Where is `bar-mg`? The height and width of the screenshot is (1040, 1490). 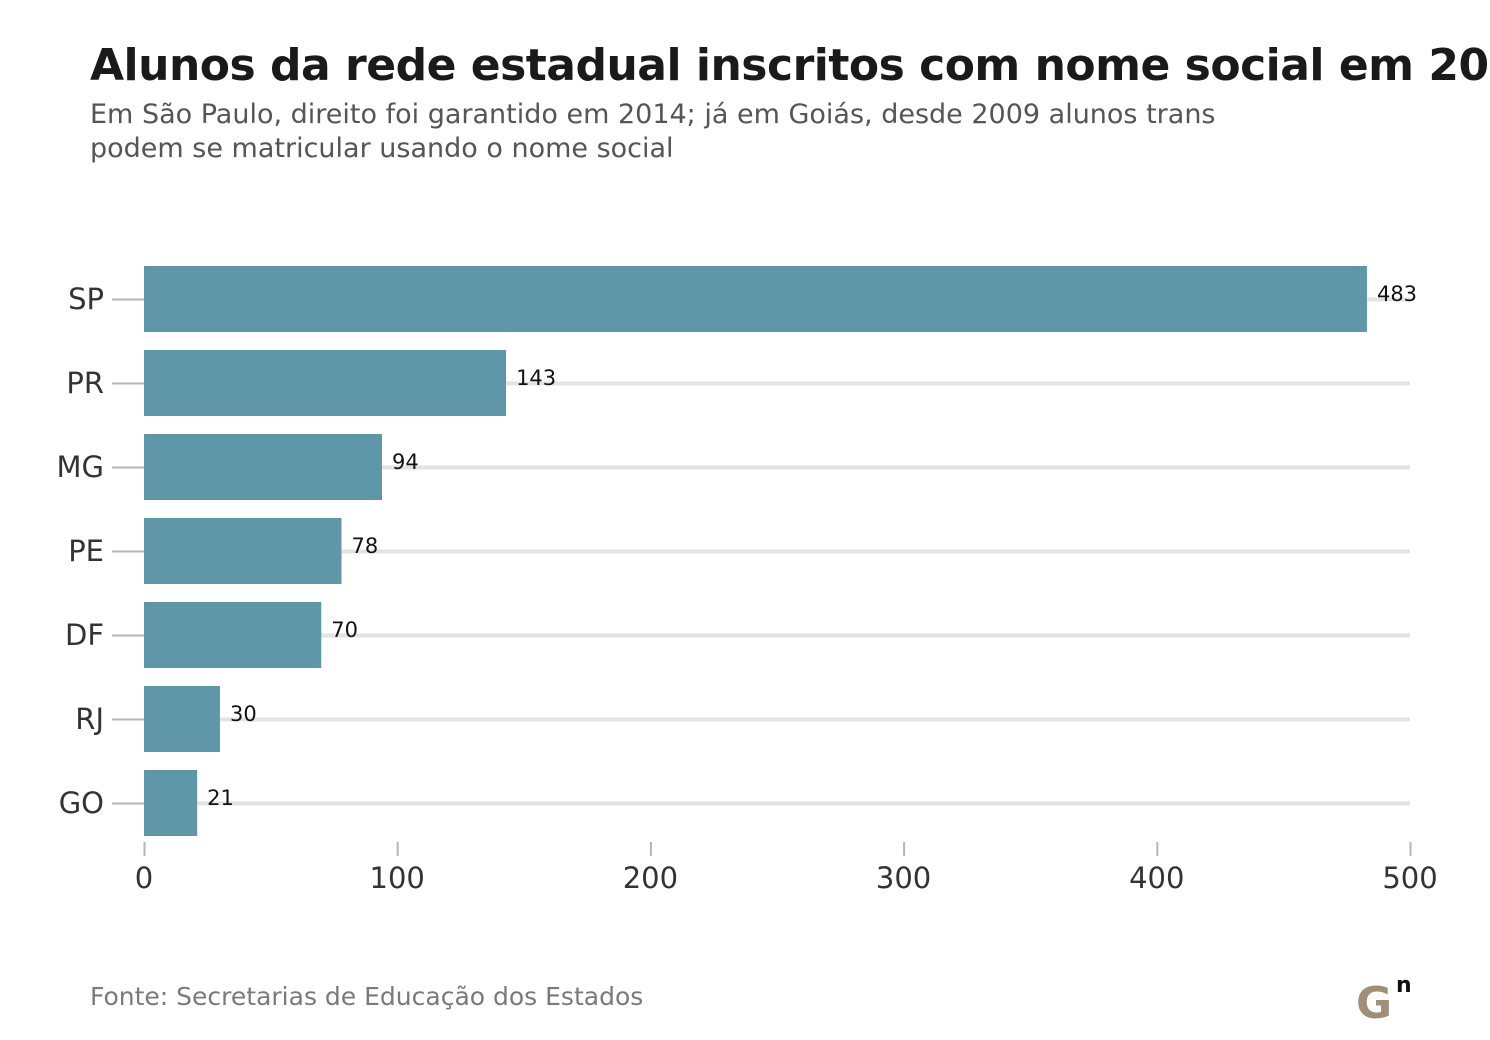 bar-mg is located at coordinates (263, 467).